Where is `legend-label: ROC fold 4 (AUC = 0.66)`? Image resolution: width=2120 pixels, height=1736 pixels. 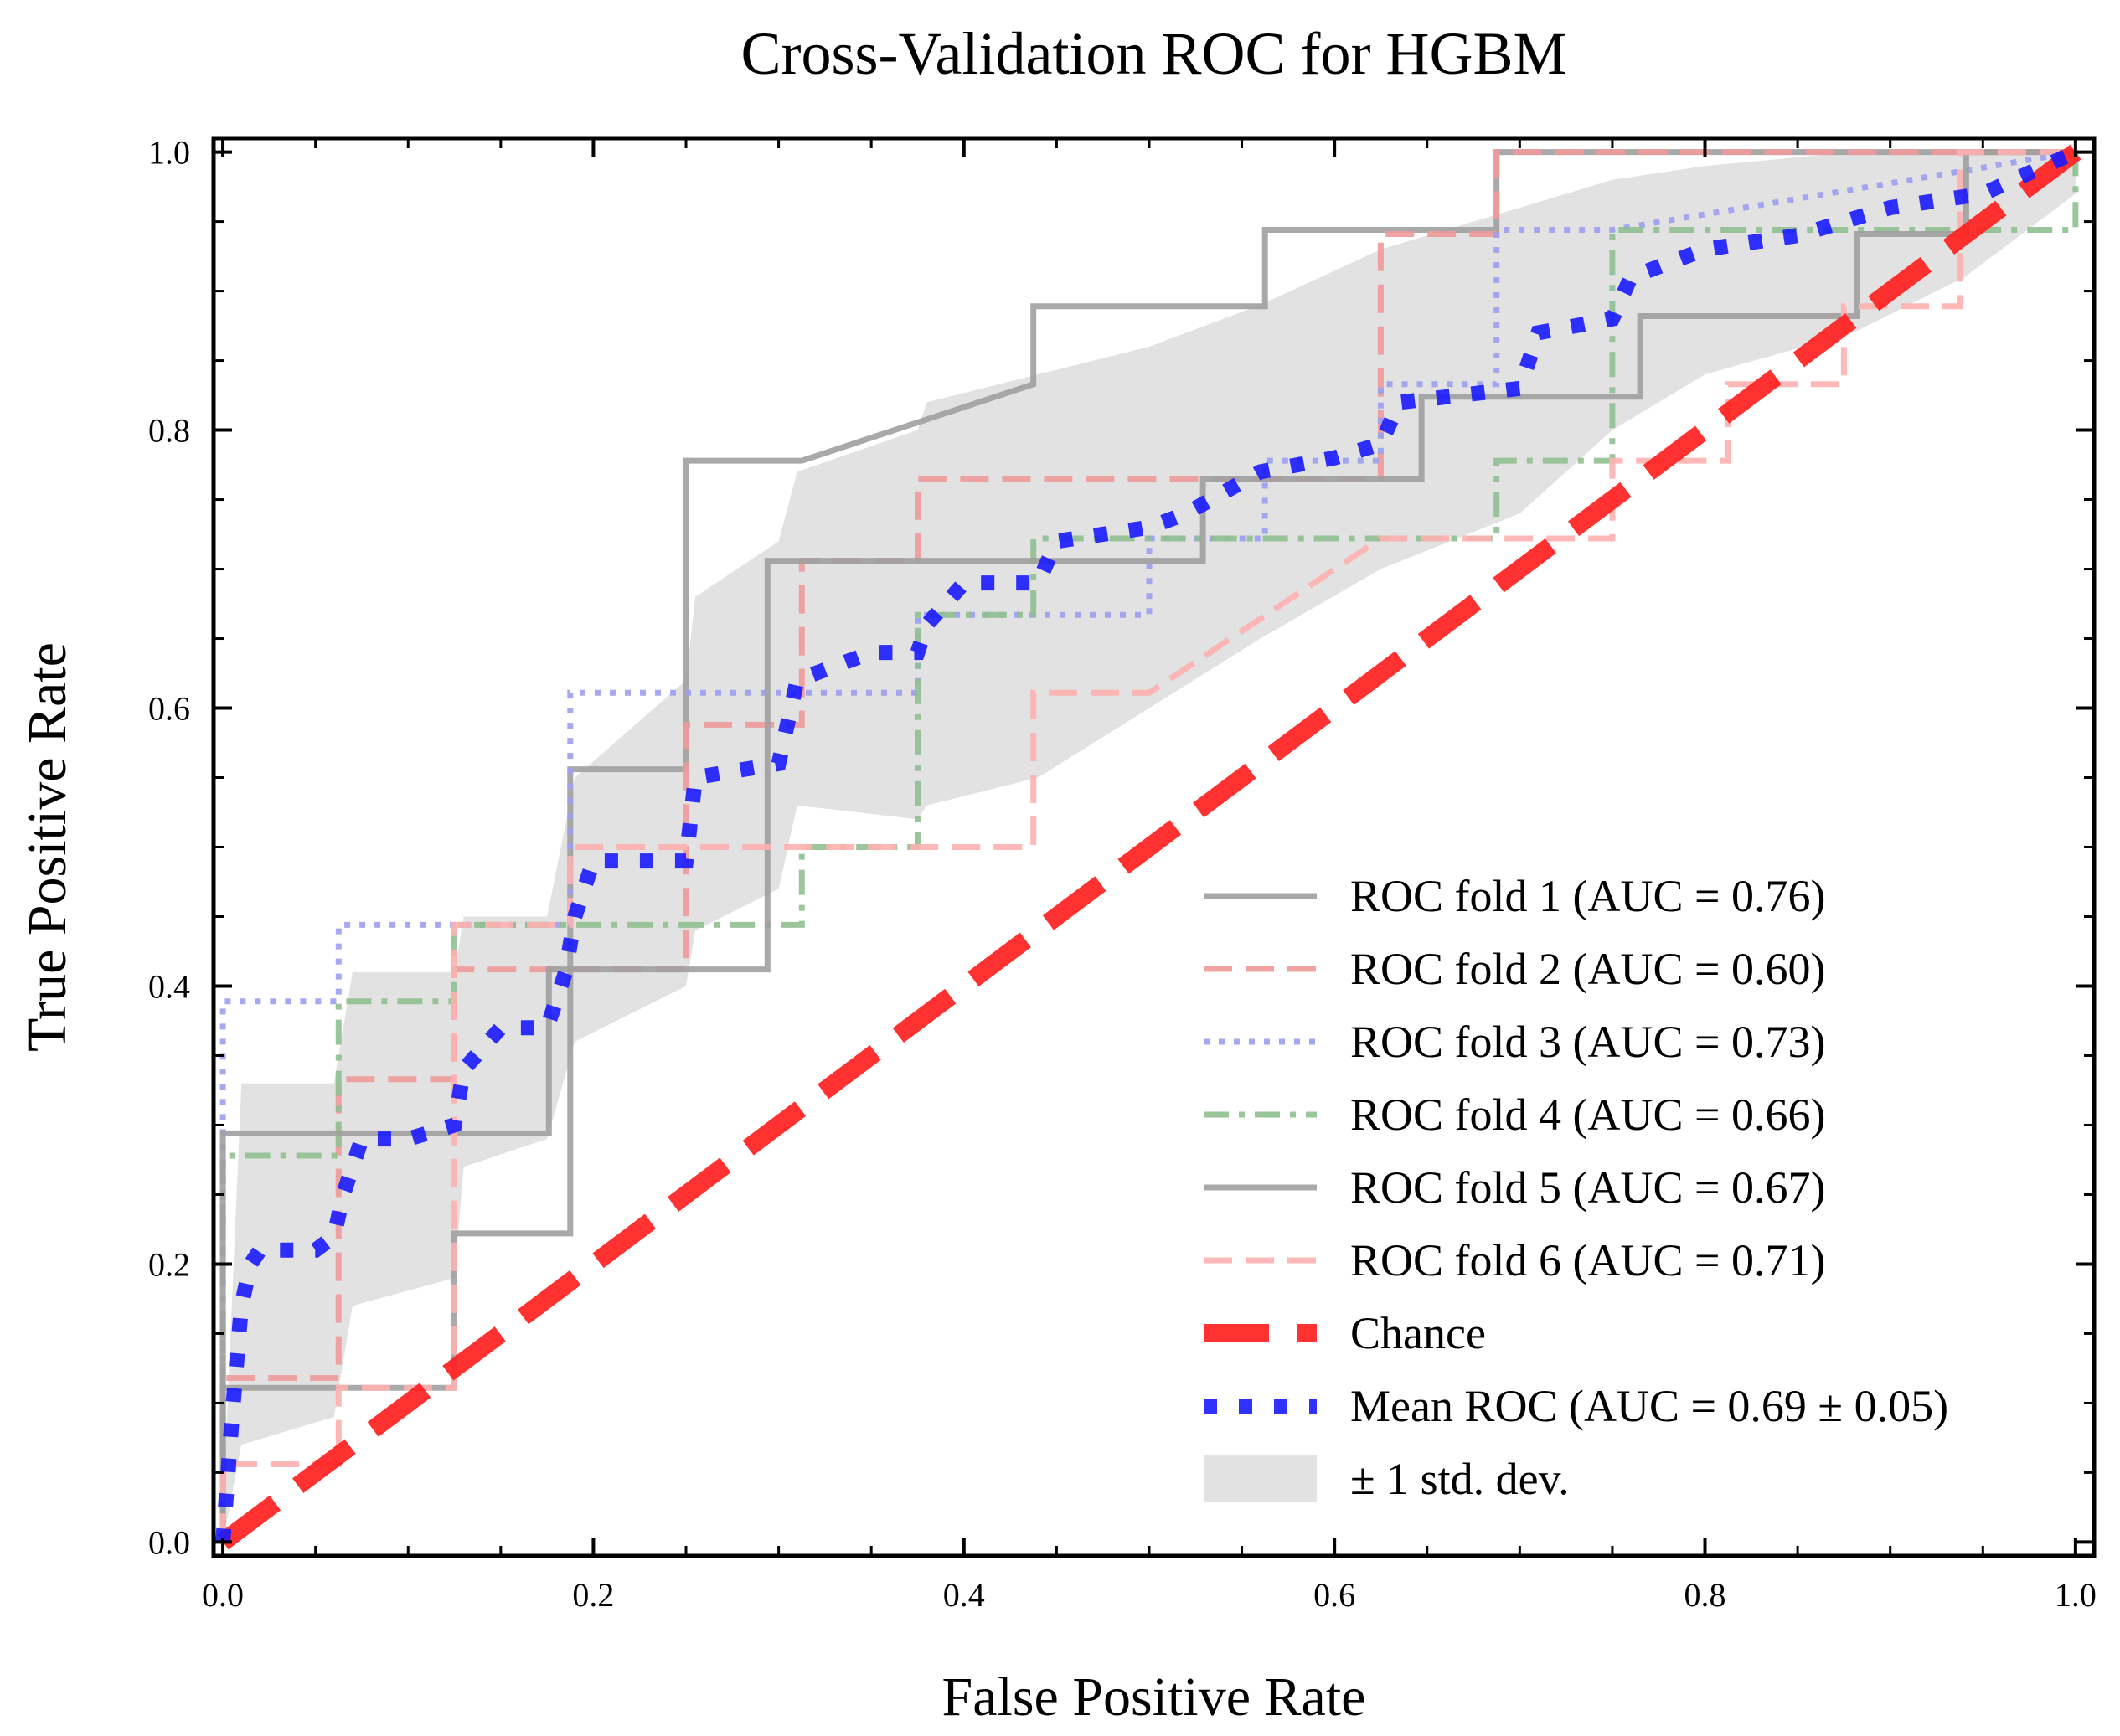
legend-label: ROC fold 4 (AUC = 0.66) is located at coordinates (1588, 1115).